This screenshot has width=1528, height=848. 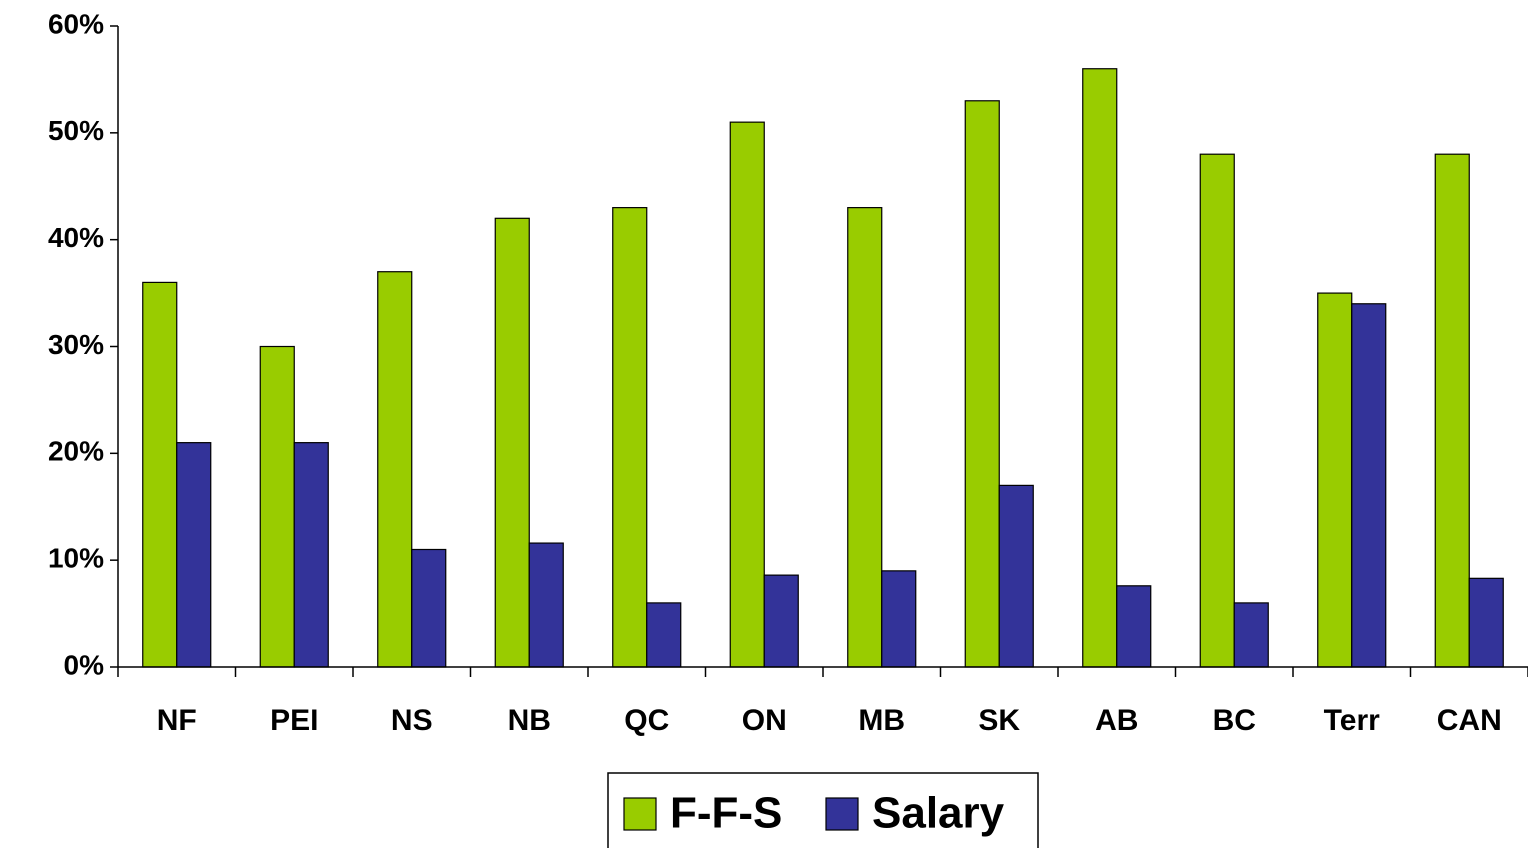 I want to click on x-tick-label: NF, so click(x=177, y=720).